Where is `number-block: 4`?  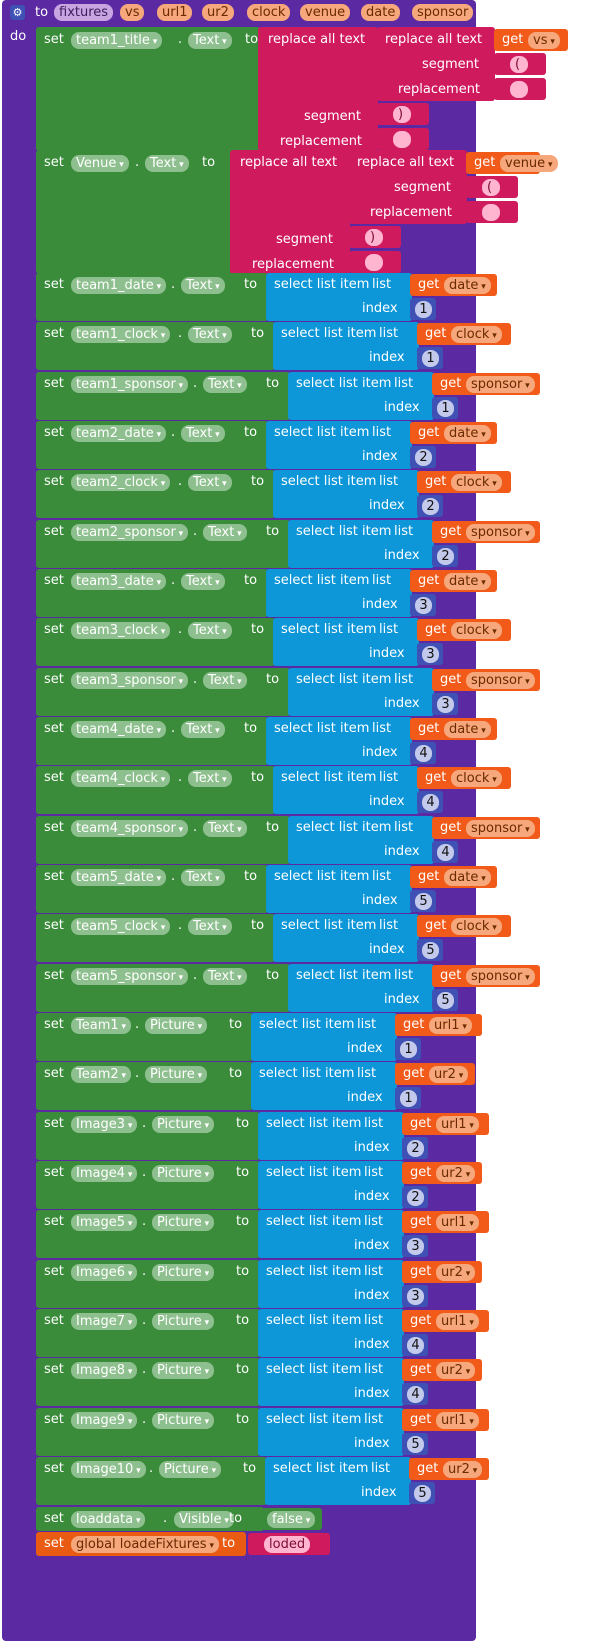
number-block: 4 is located at coordinates (423, 753).